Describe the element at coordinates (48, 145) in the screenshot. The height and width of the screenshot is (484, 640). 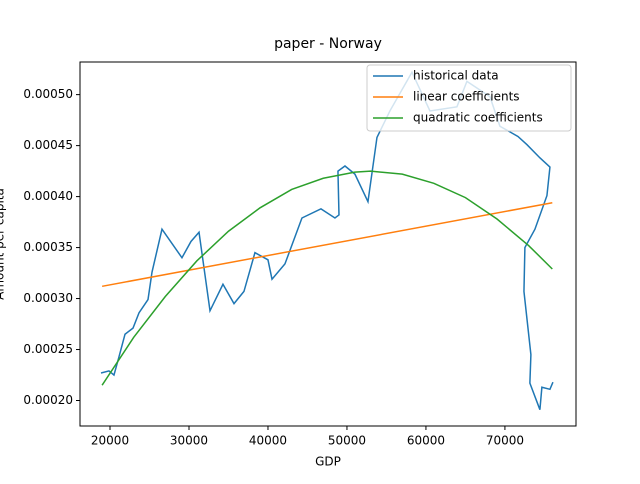
I see `y-tick-label: 0.00045` at that location.